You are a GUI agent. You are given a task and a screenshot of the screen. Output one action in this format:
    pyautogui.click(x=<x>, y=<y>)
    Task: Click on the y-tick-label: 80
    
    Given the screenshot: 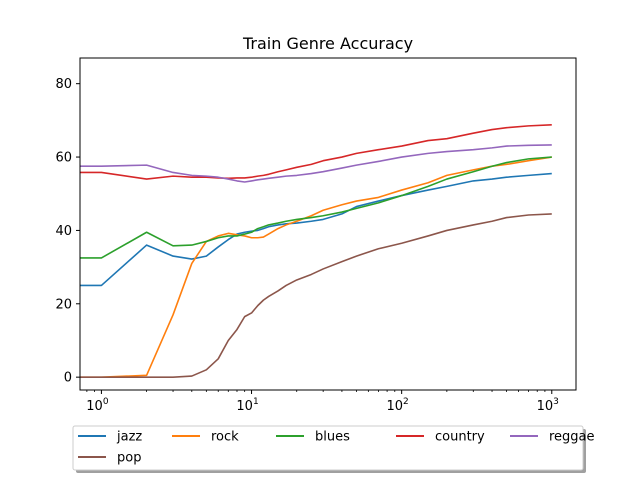 What is the action you would take?
    pyautogui.click(x=63, y=84)
    